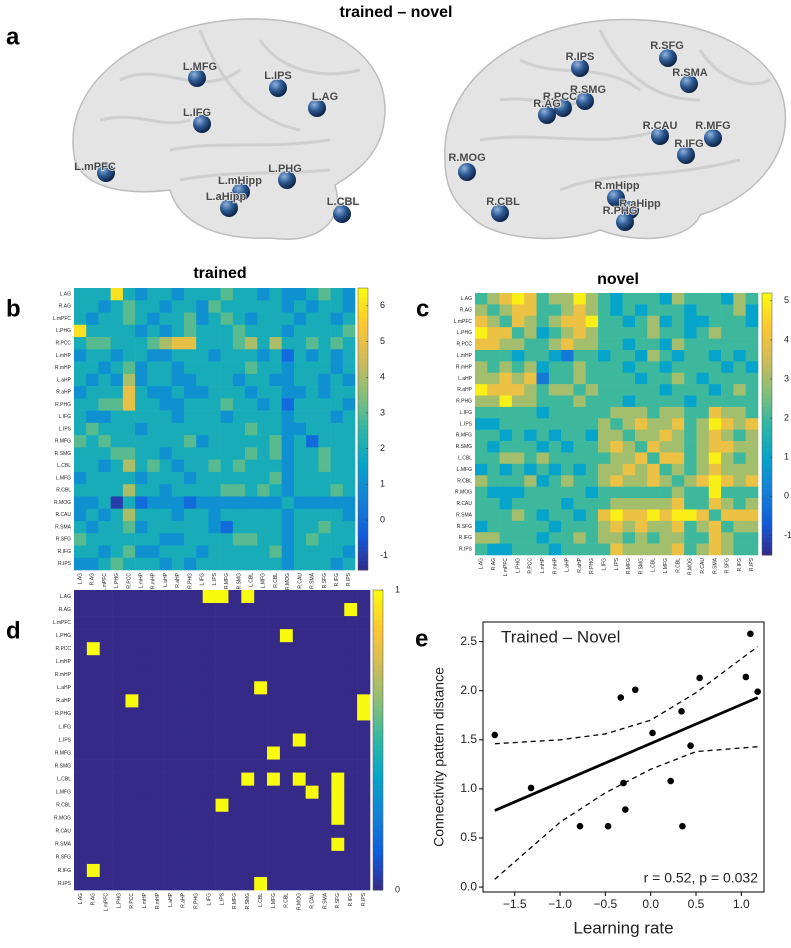 This screenshot has width=791, height=948. Describe the element at coordinates (63, 636) in the screenshot. I see `y-tick-label: L.PHG` at that location.